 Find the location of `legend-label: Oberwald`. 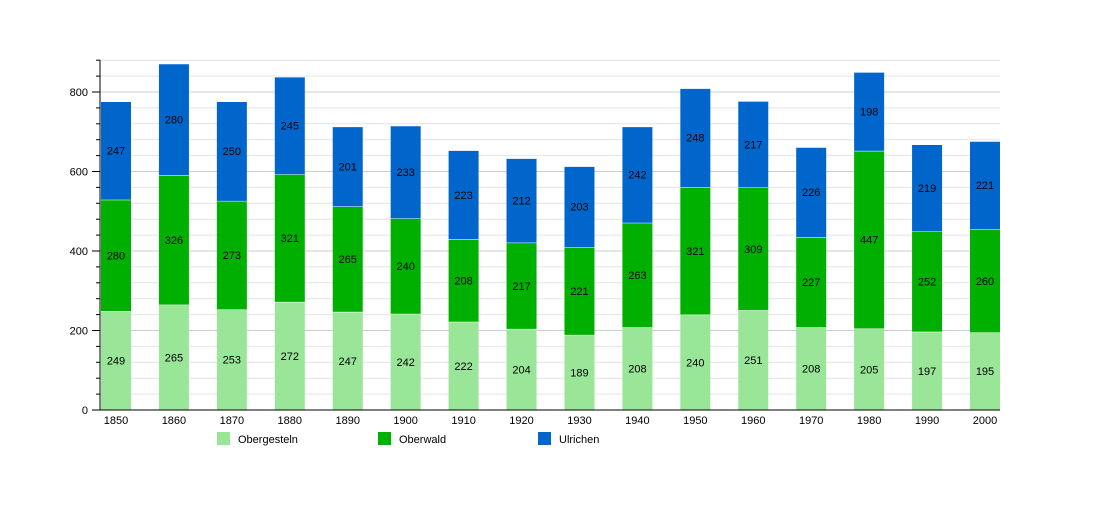

legend-label: Oberwald is located at coordinates (422, 440).